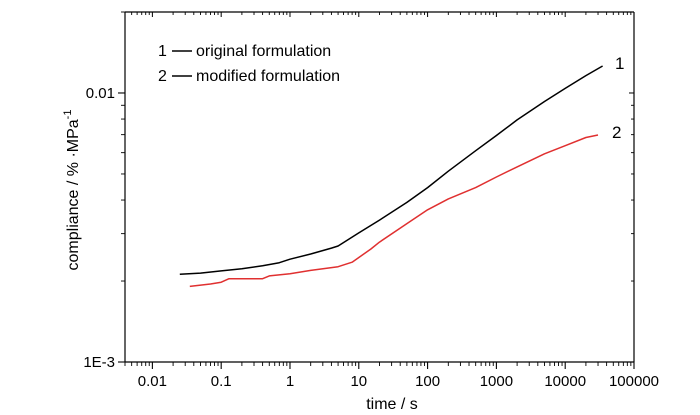  Describe the element at coordinates (263, 51) in the screenshot. I see `legend-item-1-label: original formulation` at that location.